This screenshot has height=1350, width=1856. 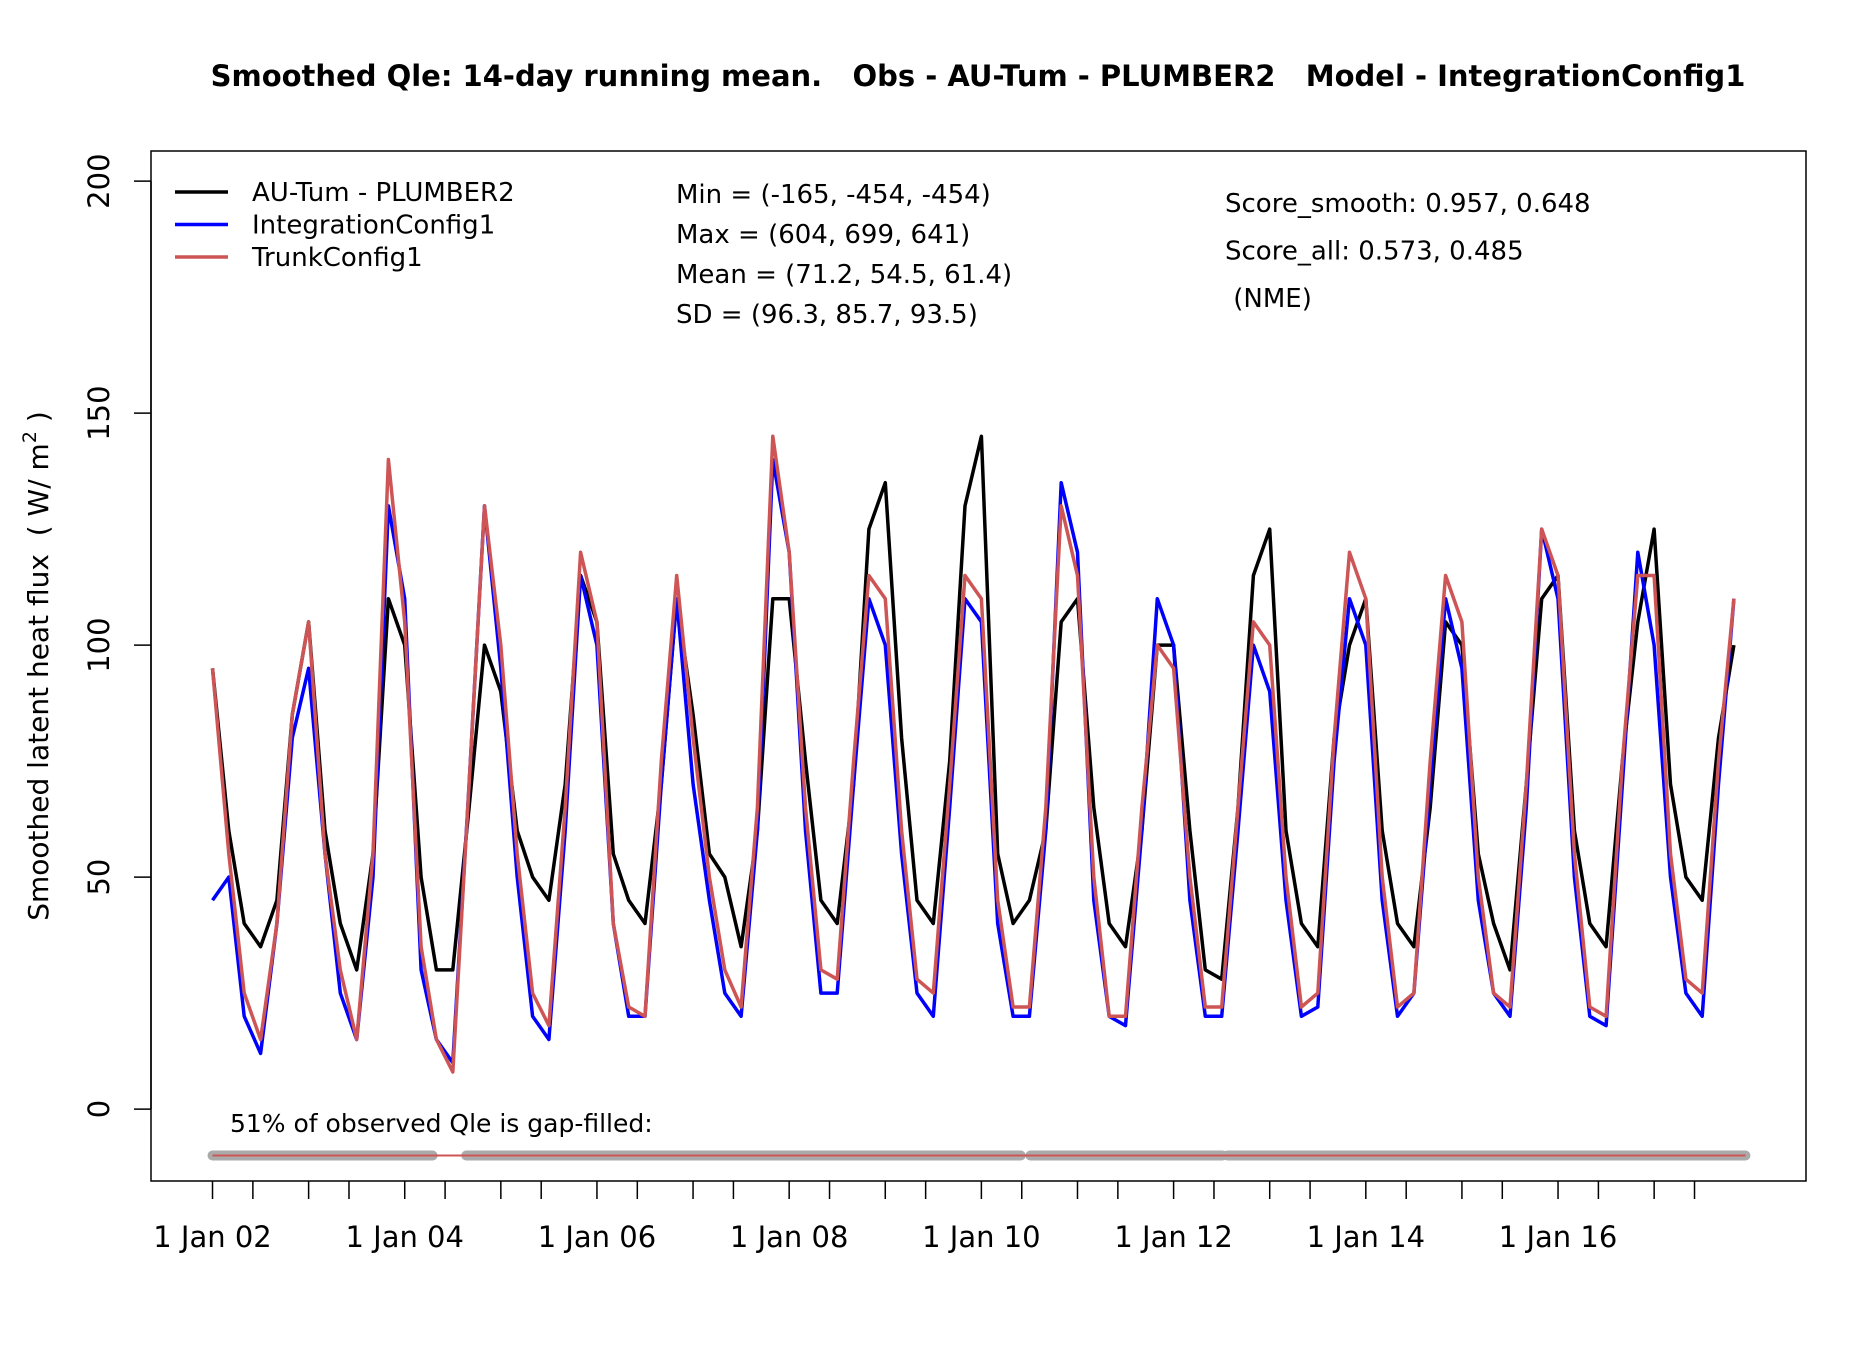 What do you see at coordinates (1408, 204) in the screenshot?
I see `score-annotation: Score_smooth: 0.957, 0.648` at bounding box center [1408, 204].